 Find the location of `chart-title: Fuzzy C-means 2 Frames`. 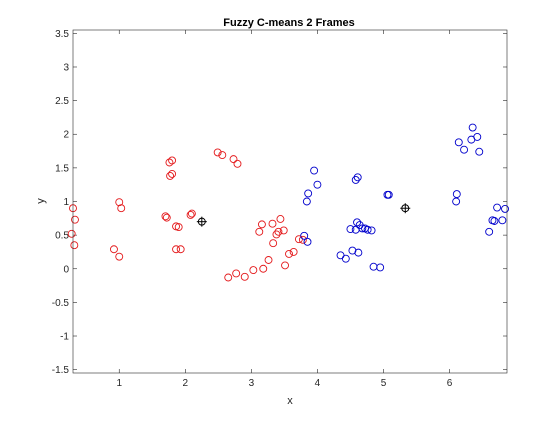

chart-title: Fuzzy C-means 2 Frames is located at coordinates (288, 23).